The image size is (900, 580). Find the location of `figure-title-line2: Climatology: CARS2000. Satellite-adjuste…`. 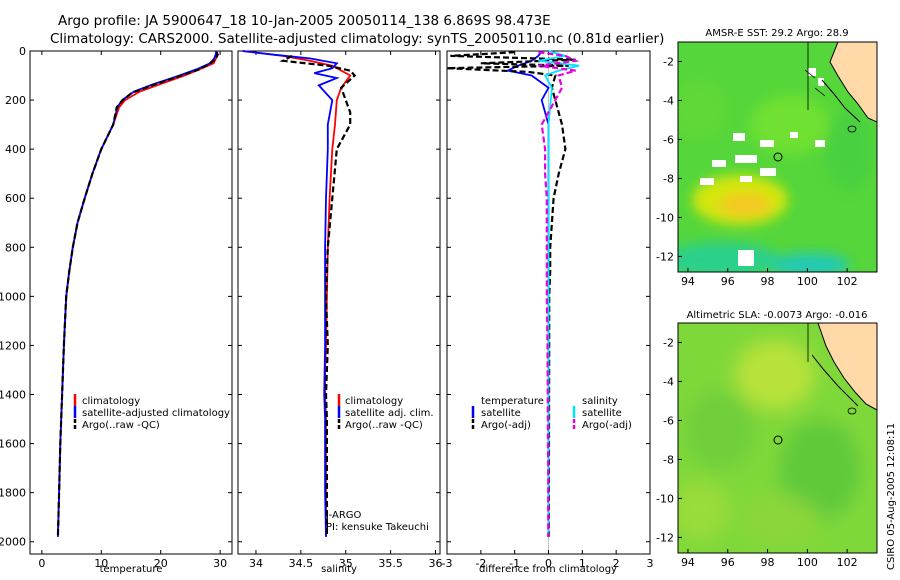

figure-title-line2: Climatology: CARS2000. Satellite-adjuste… is located at coordinates (357, 39).